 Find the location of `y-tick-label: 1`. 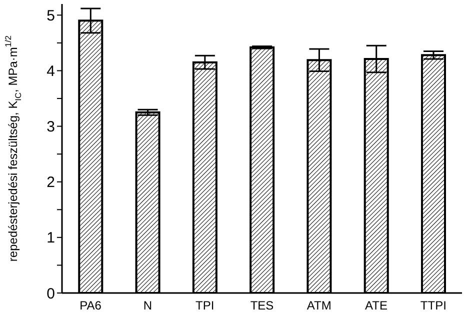

y-tick-label: 1 is located at coordinates (50, 238).